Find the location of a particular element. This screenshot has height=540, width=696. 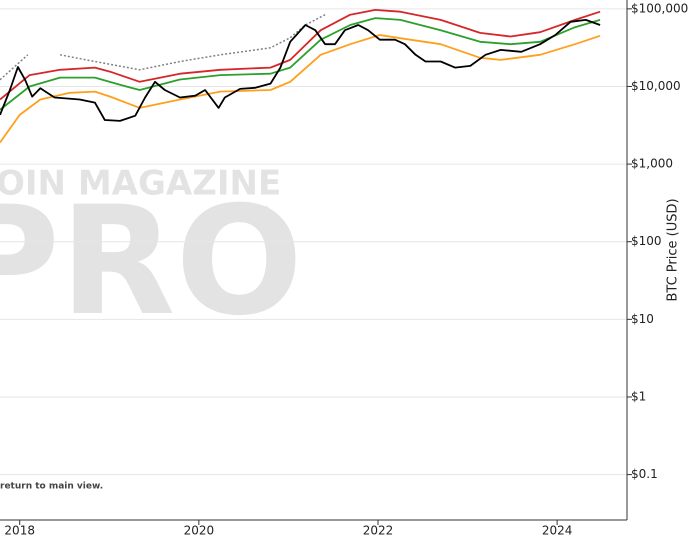

y-tick-label: $100 is located at coordinates (646, 241).